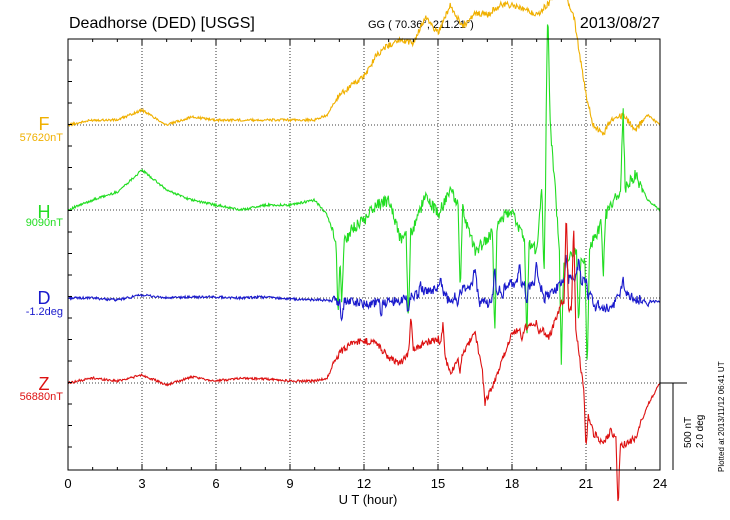  Describe the element at coordinates (44, 384) in the screenshot. I see `series-name-Z: Z` at that location.